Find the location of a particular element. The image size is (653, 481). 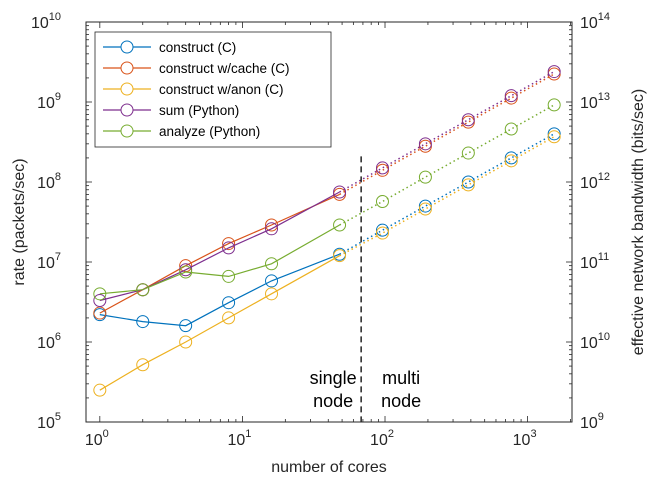

x-tick-label: 10⁰ is located at coordinates (97, 438).